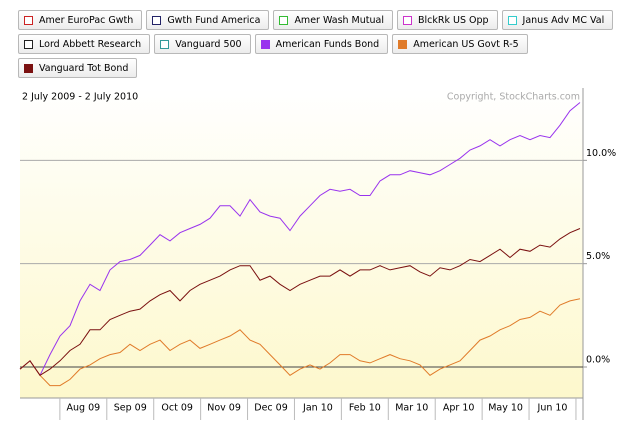 Image resolution: width=635 pixels, height=429 pixels. What do you see at coordinates (365, 408) in the screenshot?
I see `x-tick-label: Feb 10` at bounding box center [365, 408].